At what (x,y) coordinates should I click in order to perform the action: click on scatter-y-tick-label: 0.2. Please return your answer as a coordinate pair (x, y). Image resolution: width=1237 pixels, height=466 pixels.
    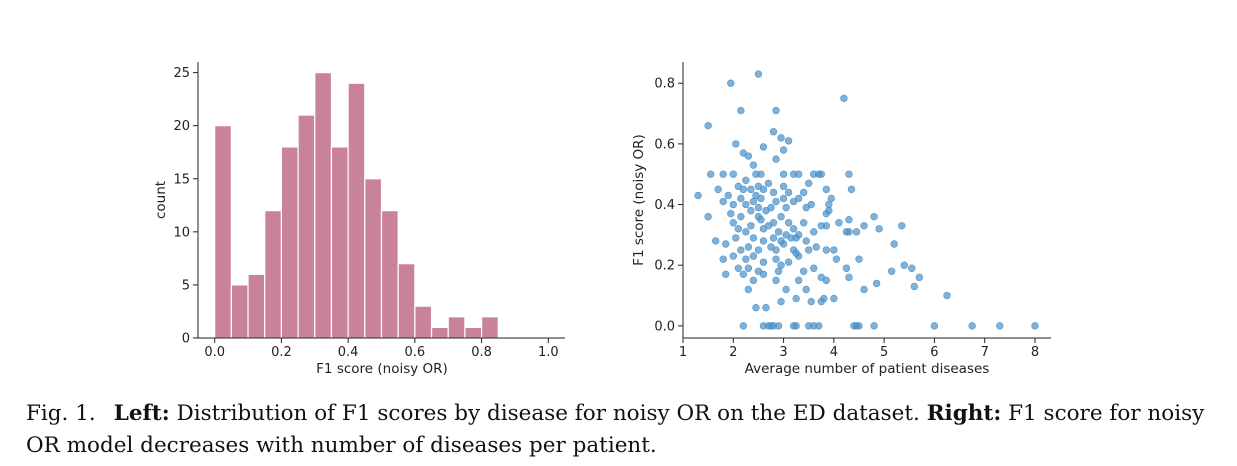
    Looking at the image, I should click on (664, 266).